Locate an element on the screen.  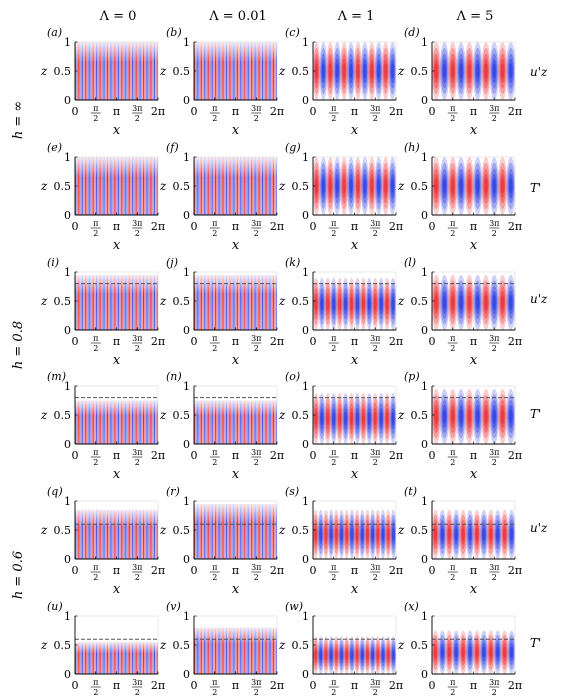
panel-t-xtick: 3π2 is located at coordinates (494, 572).